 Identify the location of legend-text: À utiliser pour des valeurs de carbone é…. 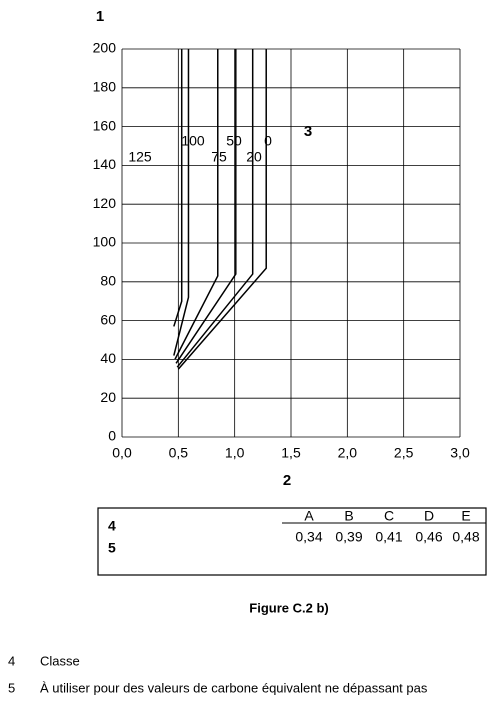
(234, 687).